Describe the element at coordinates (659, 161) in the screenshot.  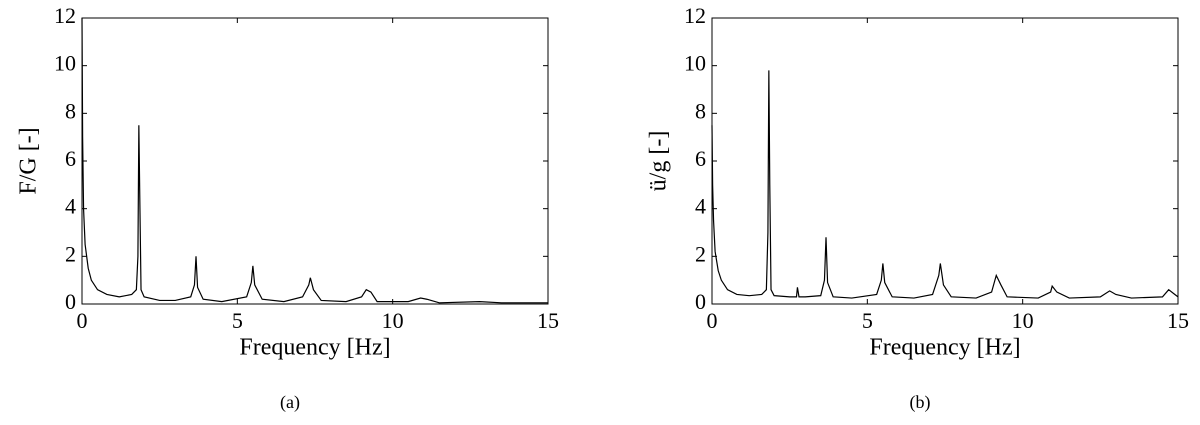
I see `y-axis-label: ü/g [-]` at that location.